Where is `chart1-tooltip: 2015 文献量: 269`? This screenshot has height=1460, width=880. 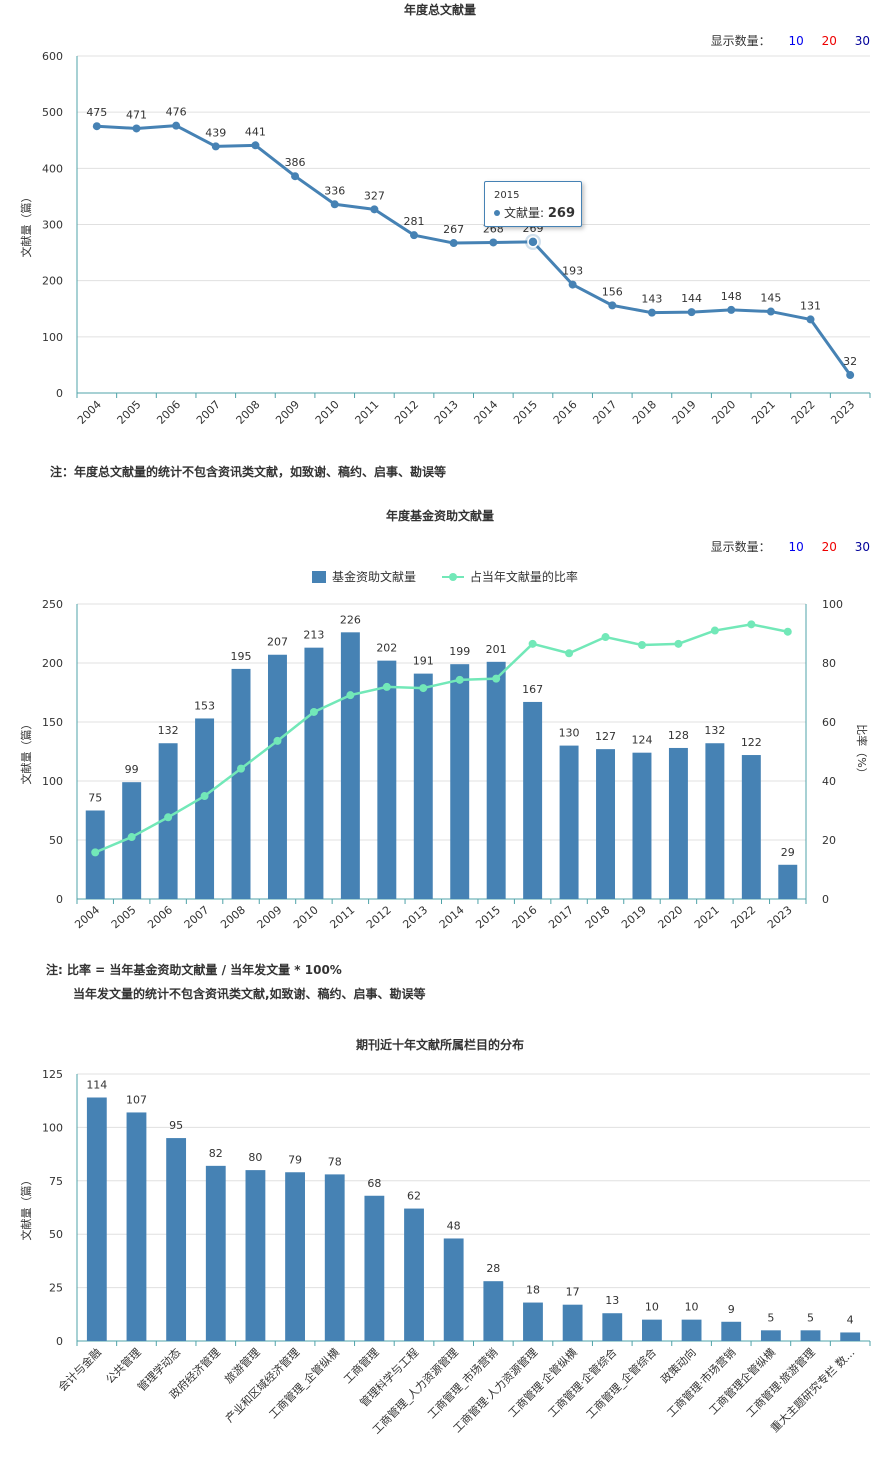 chart1-tooltip: 2015 文献量: 269 is located at coordinates (533, 204).